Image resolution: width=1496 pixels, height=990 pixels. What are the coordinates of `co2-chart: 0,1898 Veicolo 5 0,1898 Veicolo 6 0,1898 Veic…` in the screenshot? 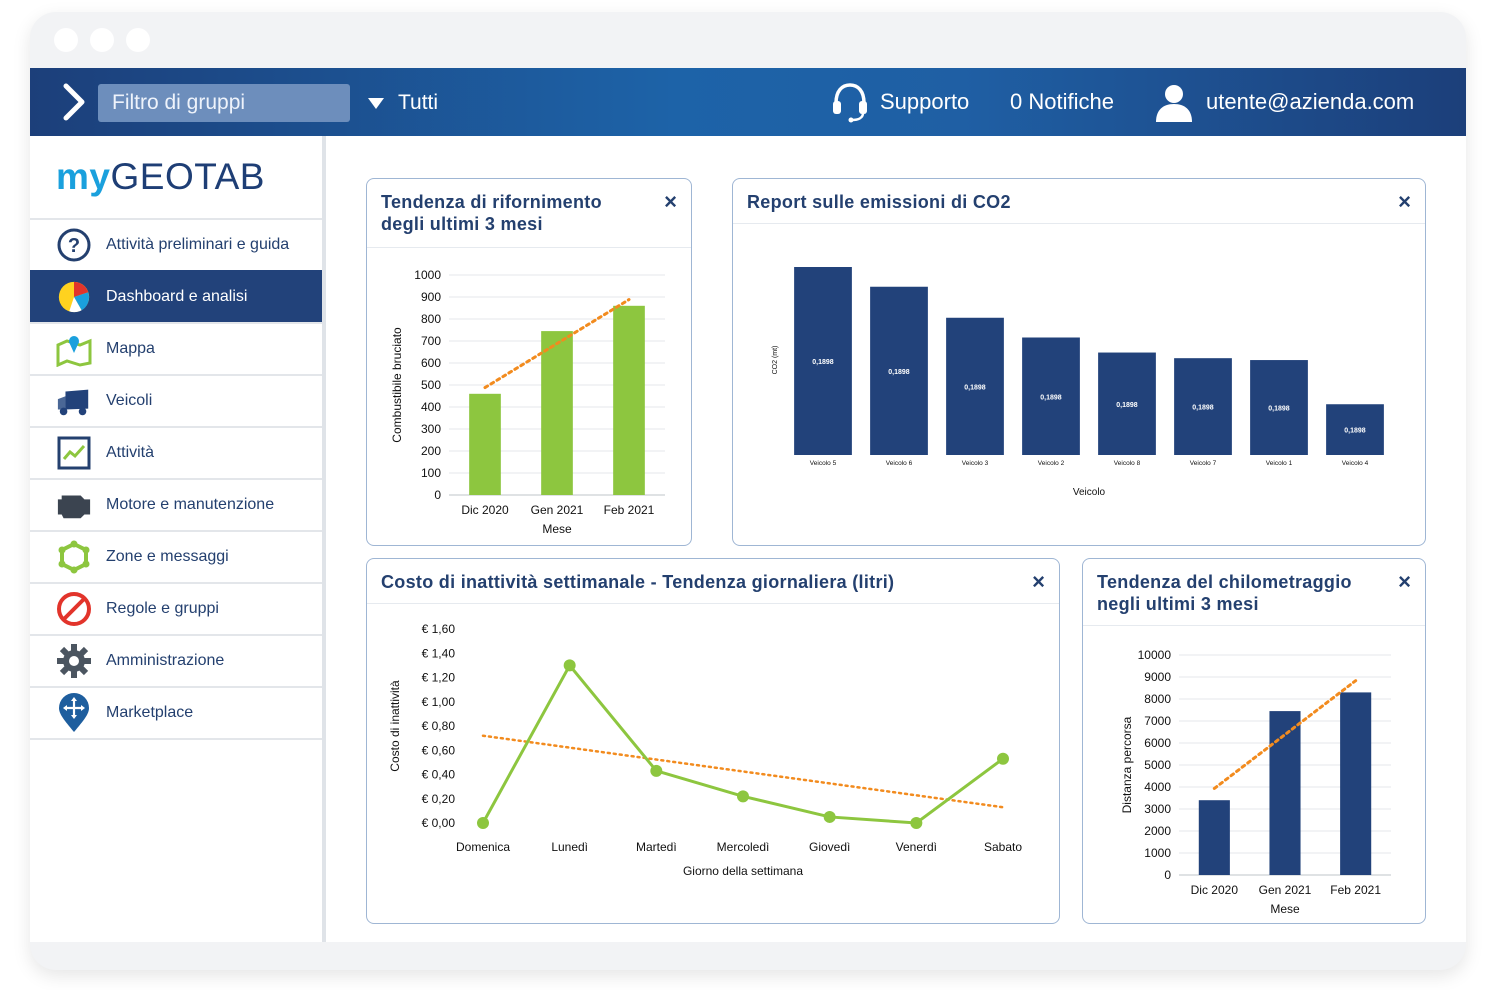 It's located at (1078, 382).